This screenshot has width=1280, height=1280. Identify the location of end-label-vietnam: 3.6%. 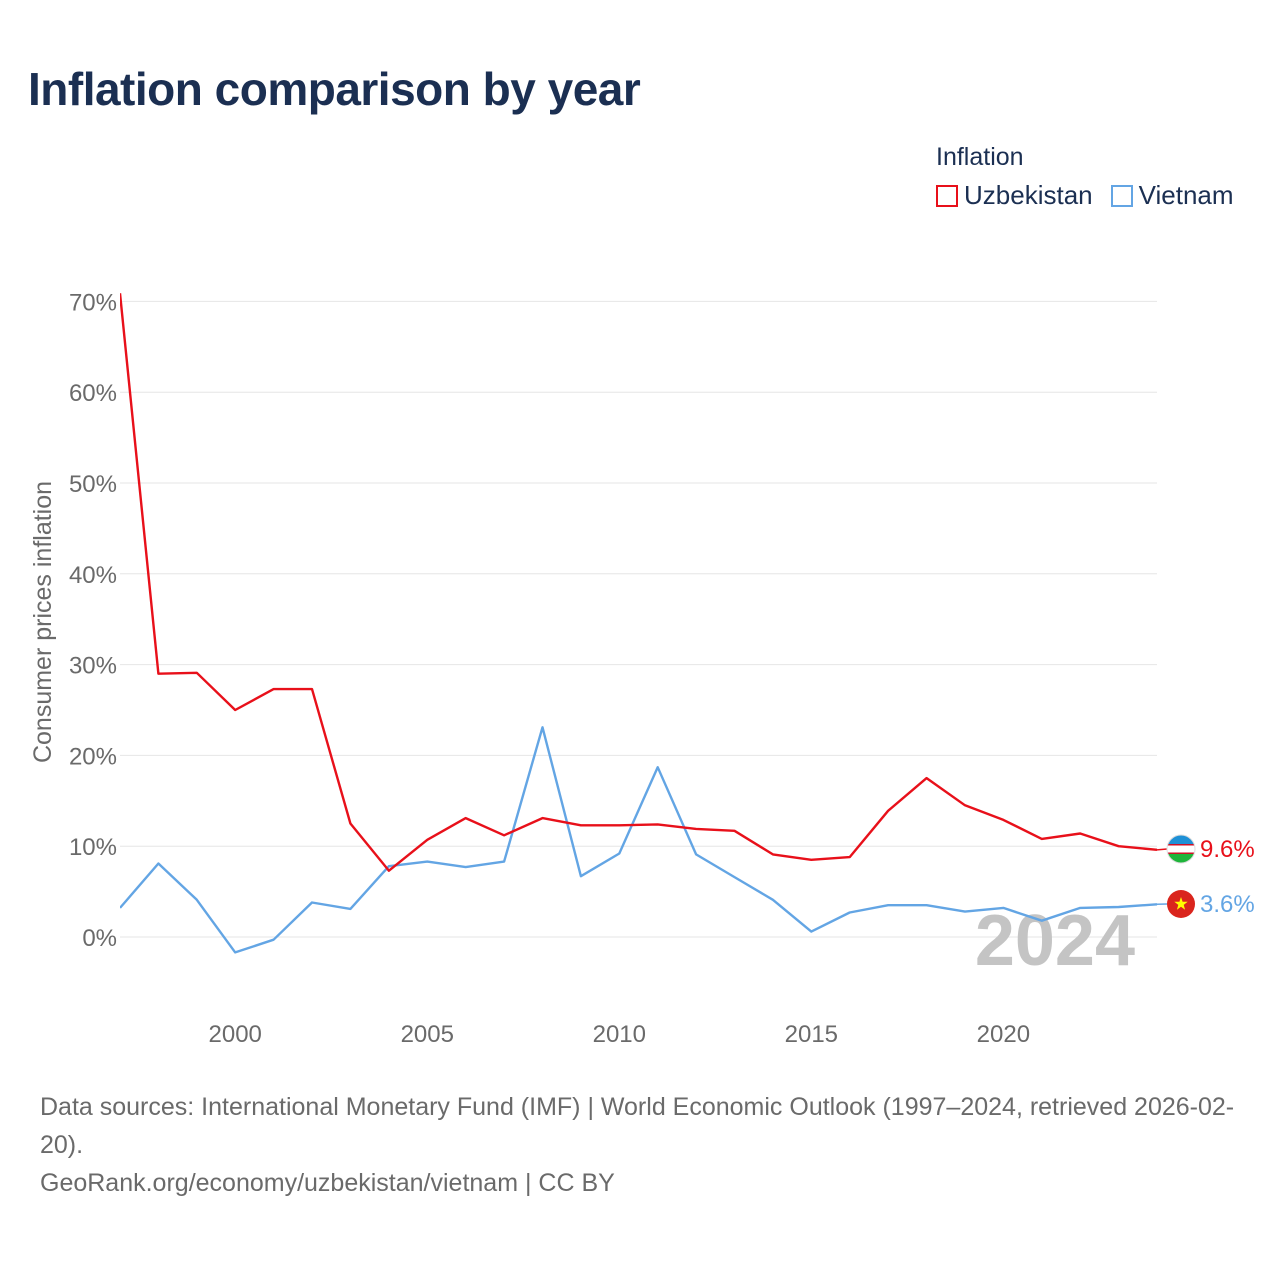
(1227, 904).